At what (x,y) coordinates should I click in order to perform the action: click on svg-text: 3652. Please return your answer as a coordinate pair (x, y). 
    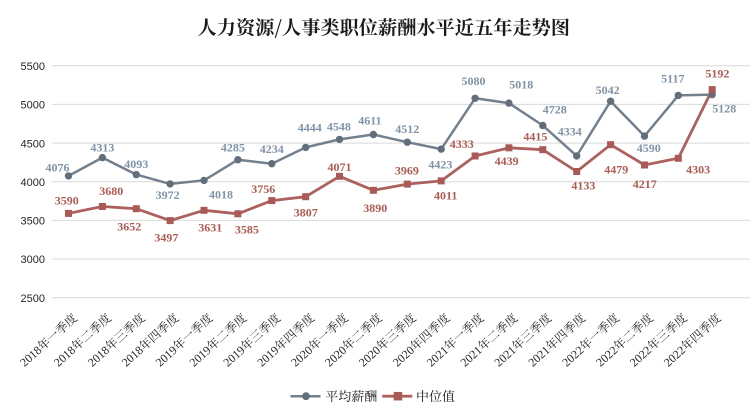
    Looking at the image, I should click on (129, 226).